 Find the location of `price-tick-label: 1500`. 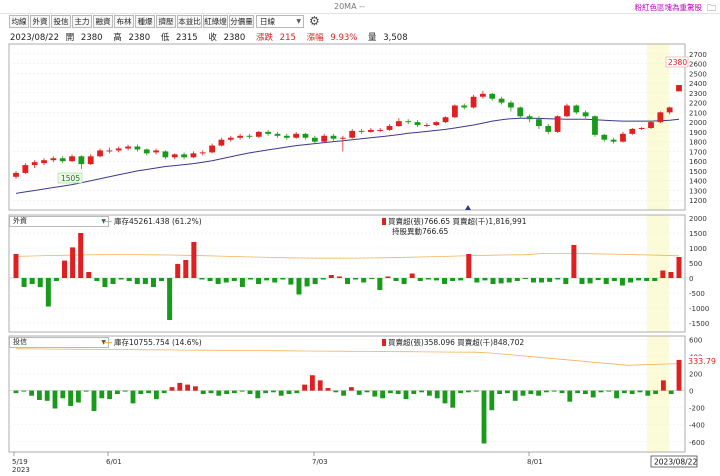

price-tick-label: 1500 is located at coordinates (698, 172).